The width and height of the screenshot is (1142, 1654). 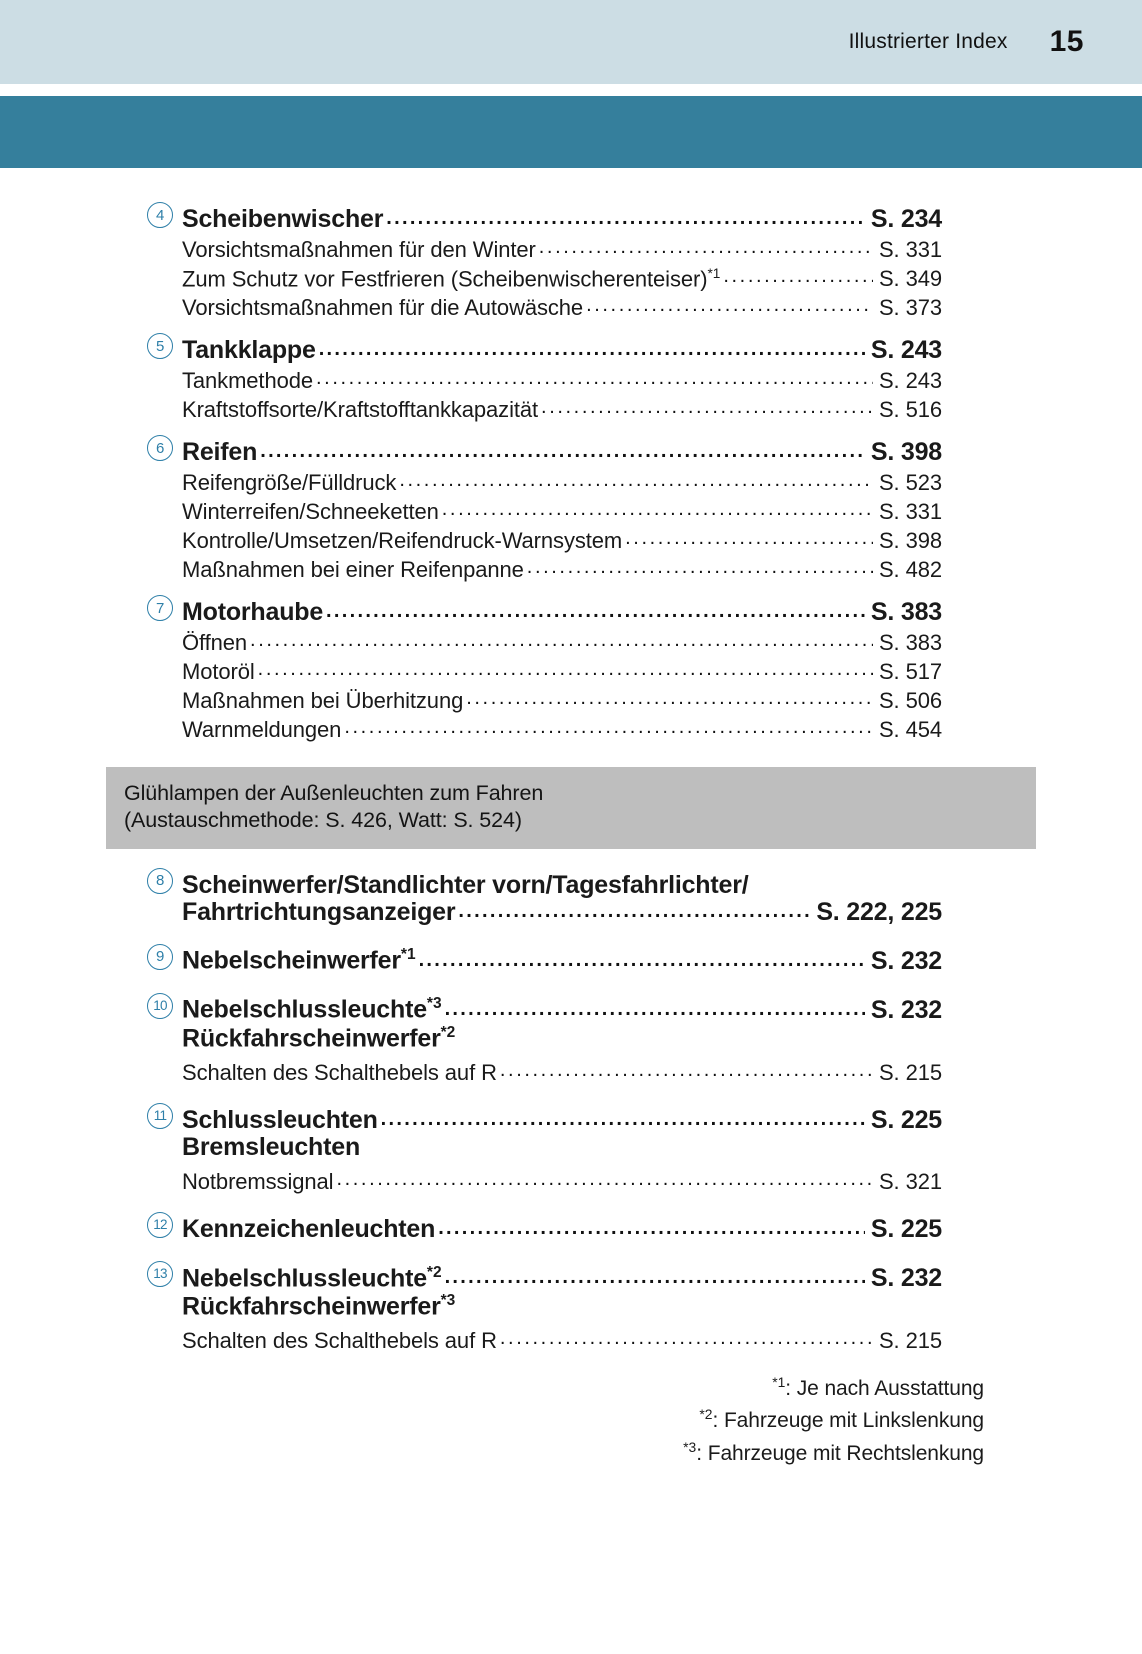 I want to click on index-sub-row: Warnmeldungen S. 454, so click(x=571, y=729).